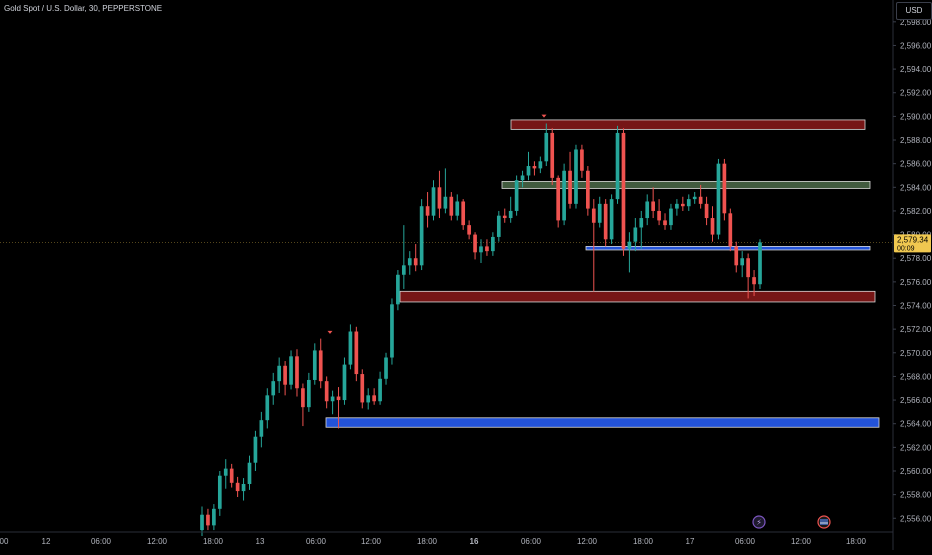  What do you see at coordinates (688, 124) in the screenshot?
I see `zone-resistance-red` at bounding box center [688, 124].